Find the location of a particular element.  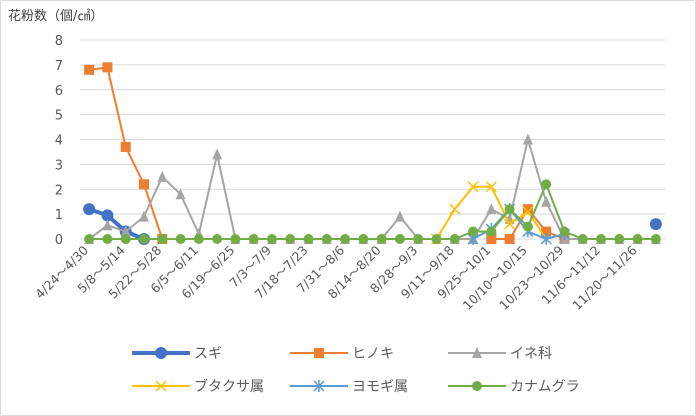

x-tick-label: 11/20～11/26 is located at coordinates (604, 277).